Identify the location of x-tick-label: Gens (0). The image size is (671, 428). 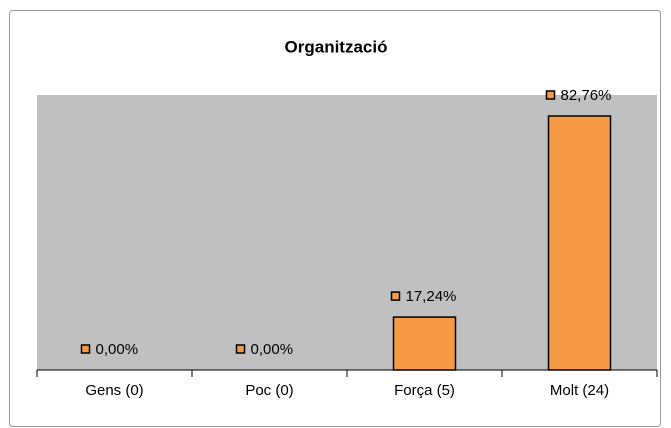
(114, 390).